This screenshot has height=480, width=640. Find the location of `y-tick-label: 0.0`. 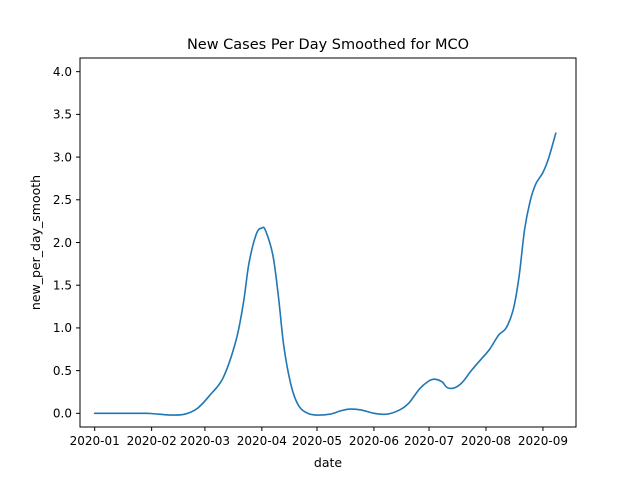

y-tick-label: 0.0 is located at coordinates (62, 414).